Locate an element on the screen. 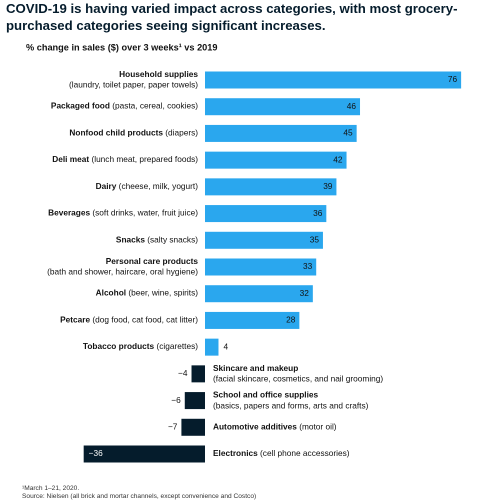 This screenshot has height=502, width=490. category-label: School and office supplies is located at coordinates (265, 395).